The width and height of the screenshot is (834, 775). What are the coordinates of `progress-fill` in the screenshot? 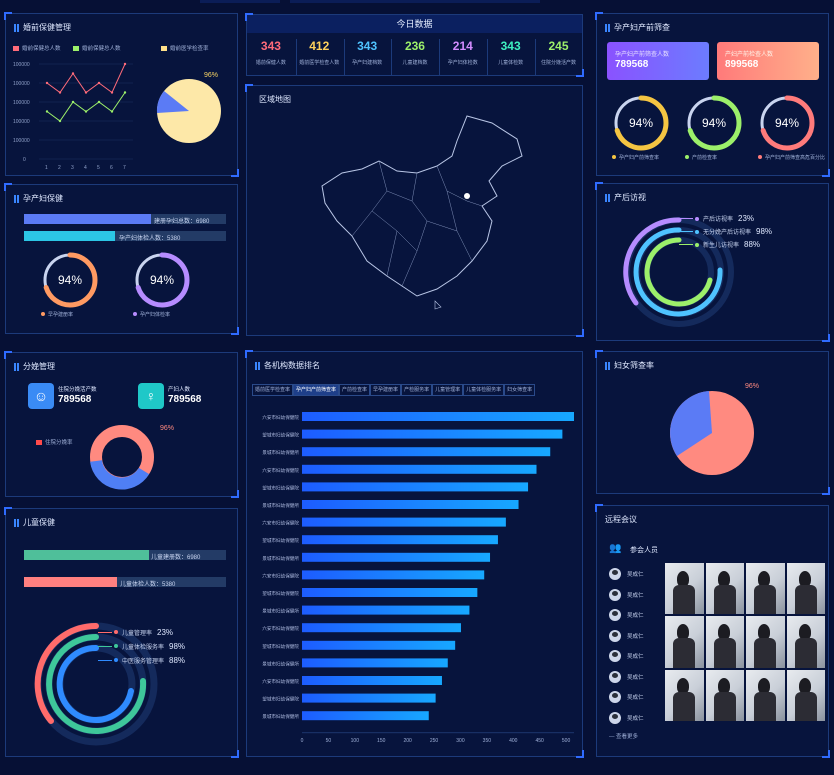 It's located at (69, 236).